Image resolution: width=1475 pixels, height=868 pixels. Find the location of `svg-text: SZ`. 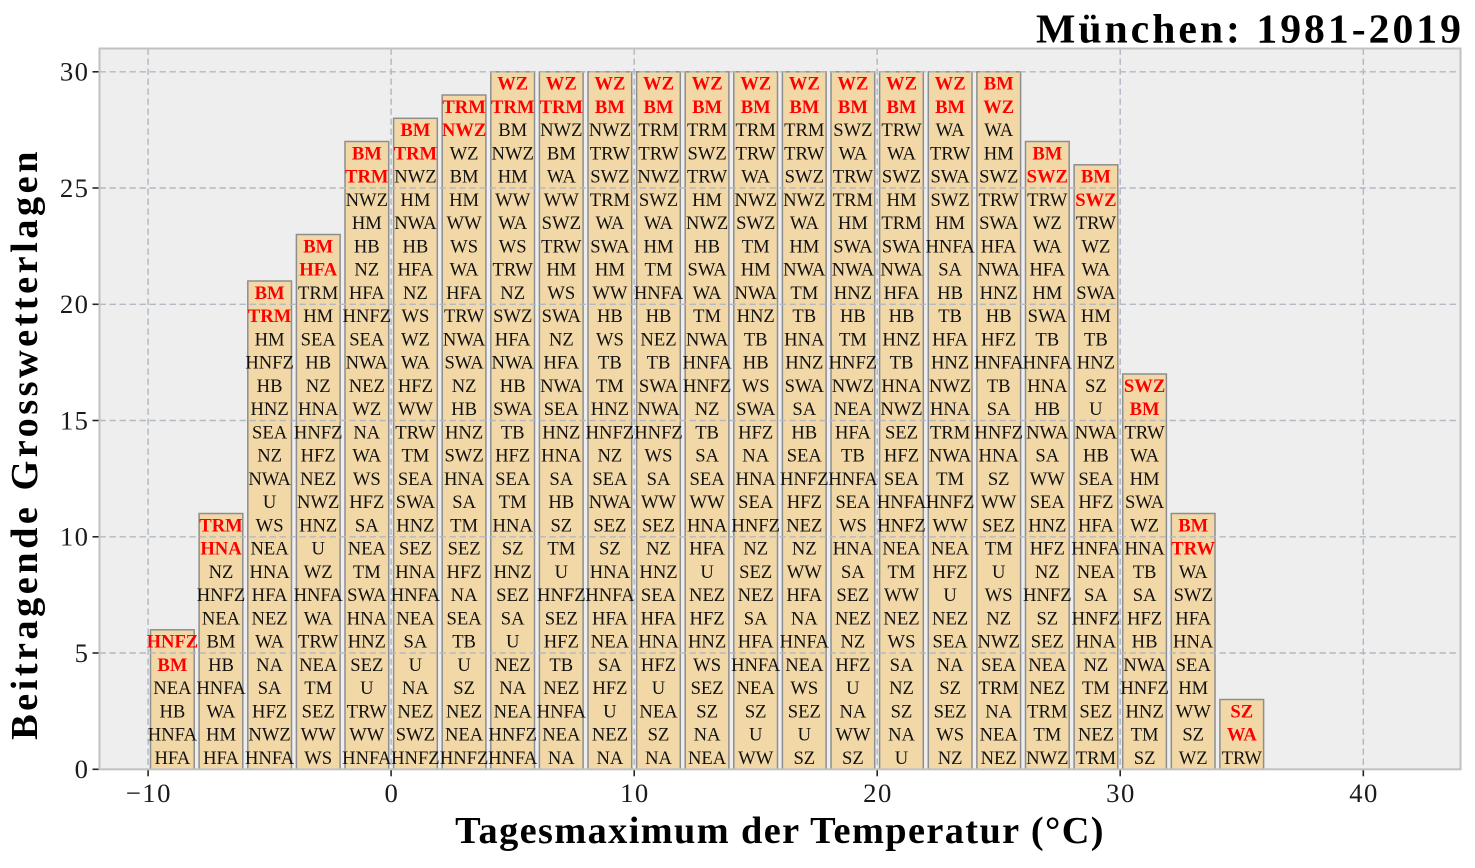

svg-text: SZ is located at coordinates (464, 688).